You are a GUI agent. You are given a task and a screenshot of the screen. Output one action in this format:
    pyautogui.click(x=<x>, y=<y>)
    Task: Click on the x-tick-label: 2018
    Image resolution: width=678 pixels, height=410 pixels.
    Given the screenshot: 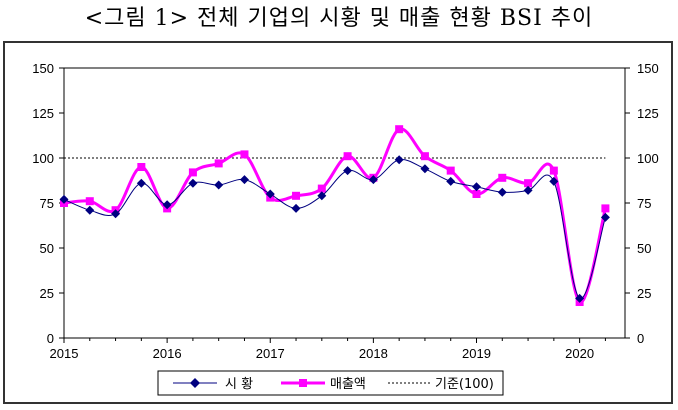 What is the action you would take?
    pyautogui.click(x=373, y=353)
    